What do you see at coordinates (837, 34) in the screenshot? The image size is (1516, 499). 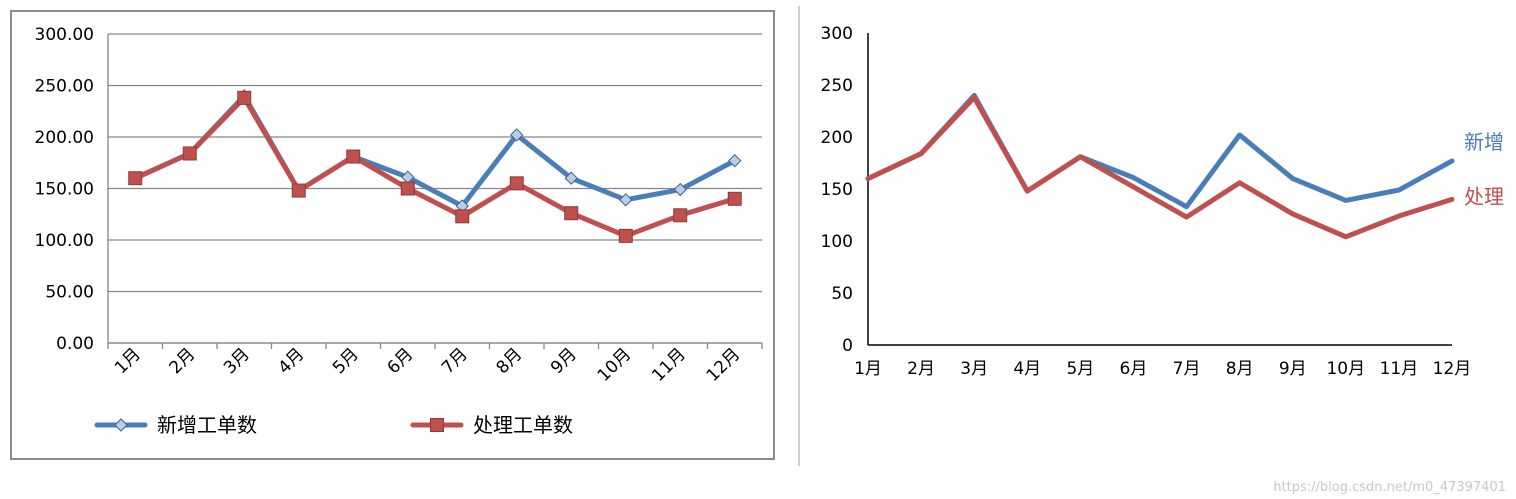 I see `y-tick-label: 300` at bounding box center [837, 34].